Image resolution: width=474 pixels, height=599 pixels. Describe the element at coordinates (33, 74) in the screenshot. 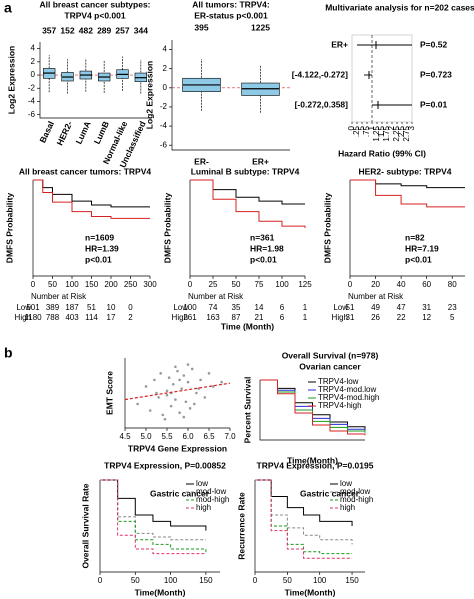

I see `y-tick-label: 0` at that location.